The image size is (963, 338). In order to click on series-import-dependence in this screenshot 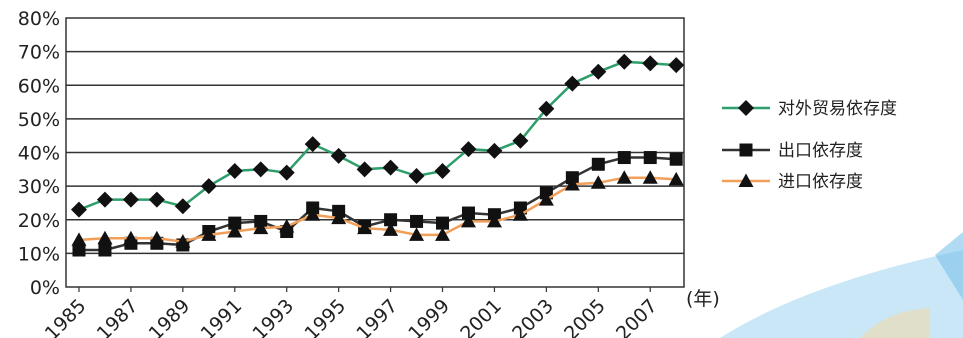, I will do `click(377, 209)`.